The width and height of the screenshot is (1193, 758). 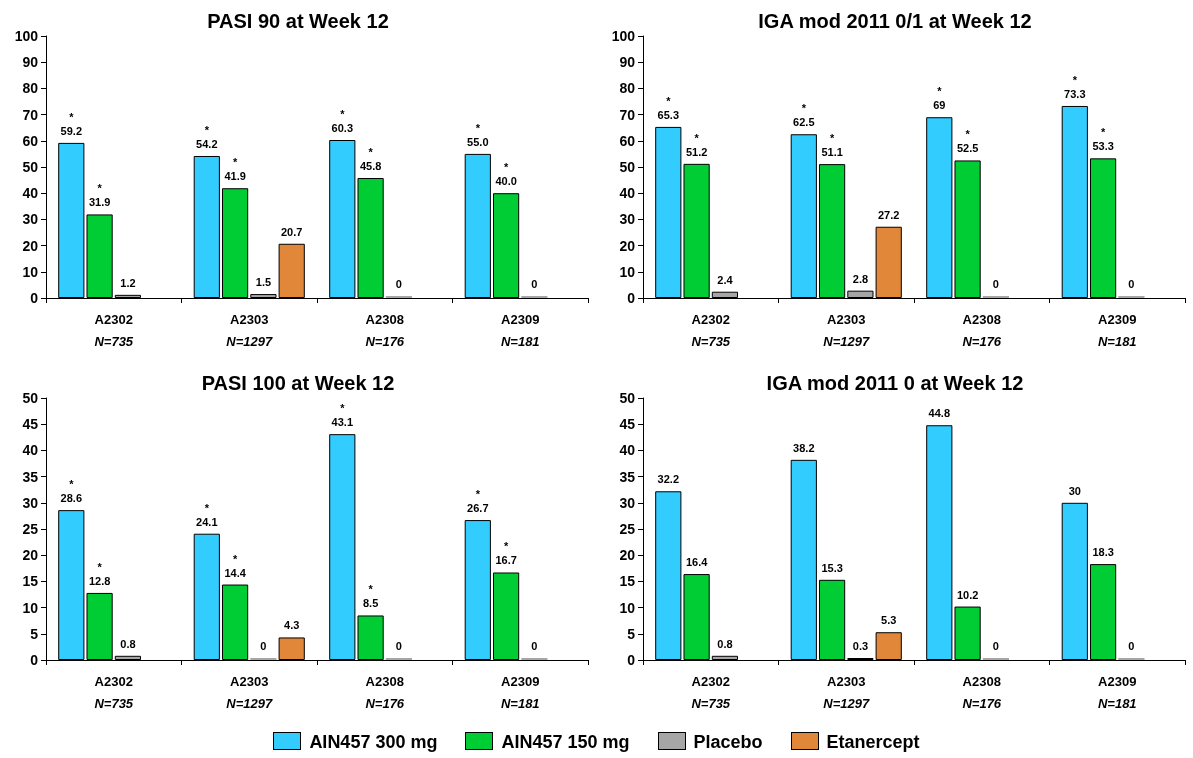 What do you see at coordinates (207, 514) in the screenshot?
I see `data-label: * 24.1` at bounding box center [207, 514].